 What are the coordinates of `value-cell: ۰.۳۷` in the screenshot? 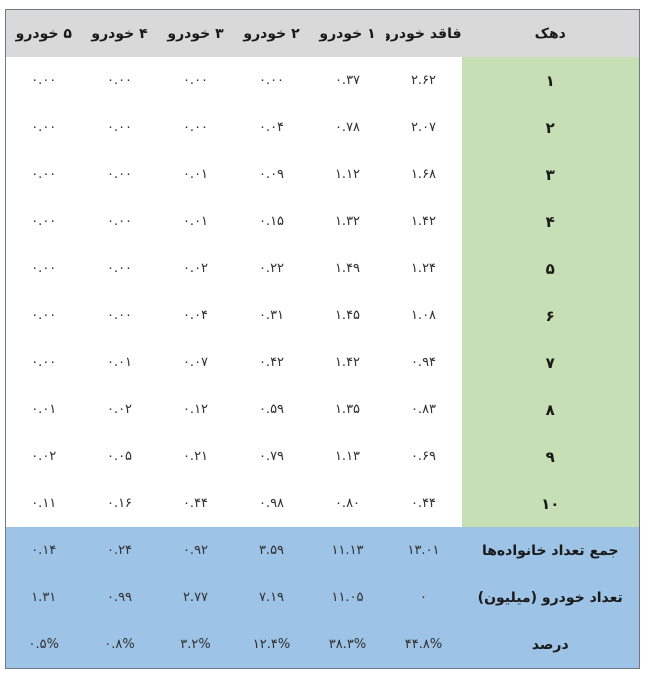 It's located at (347, 80).